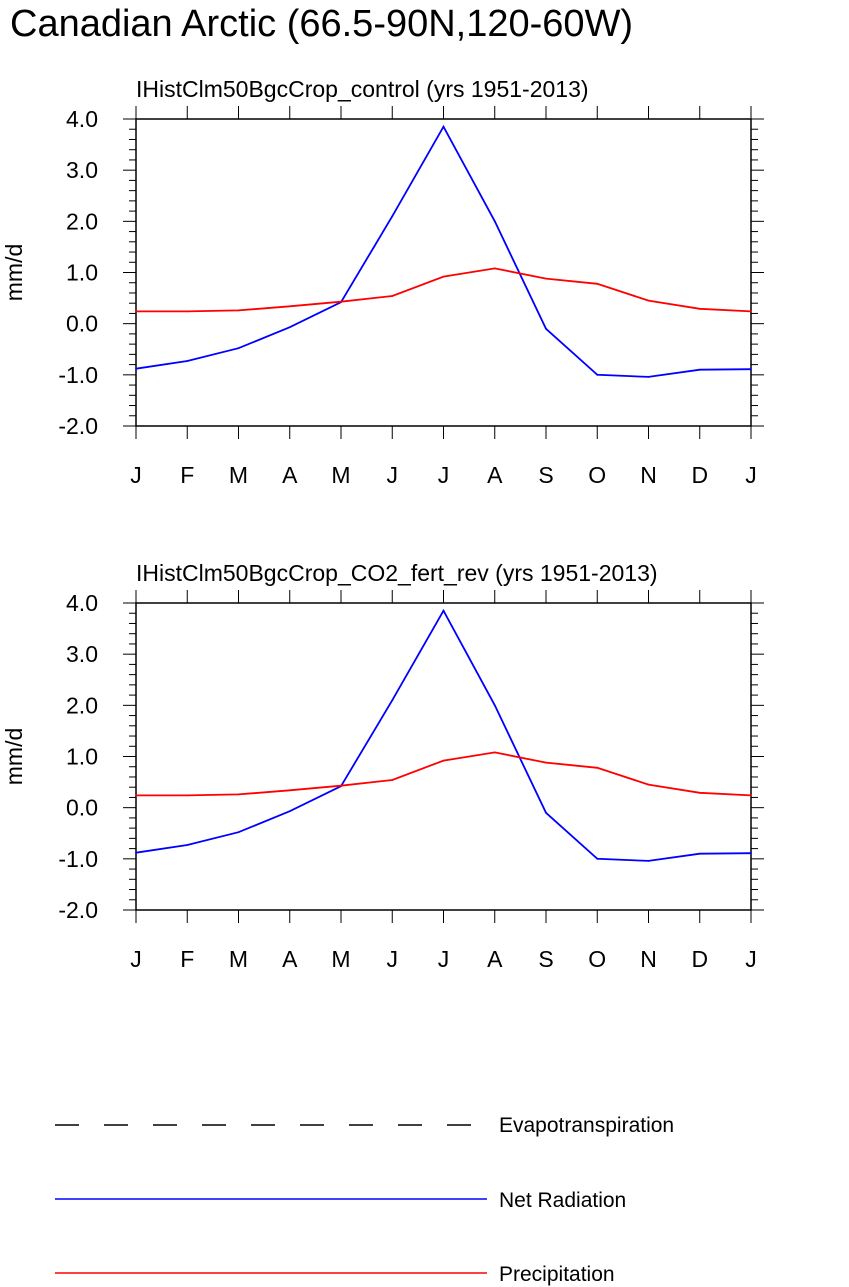  What do you see at coordinates (444, 774) in the screenshot?
I see `series-line-precipitation` at bounding box center [444, 774].